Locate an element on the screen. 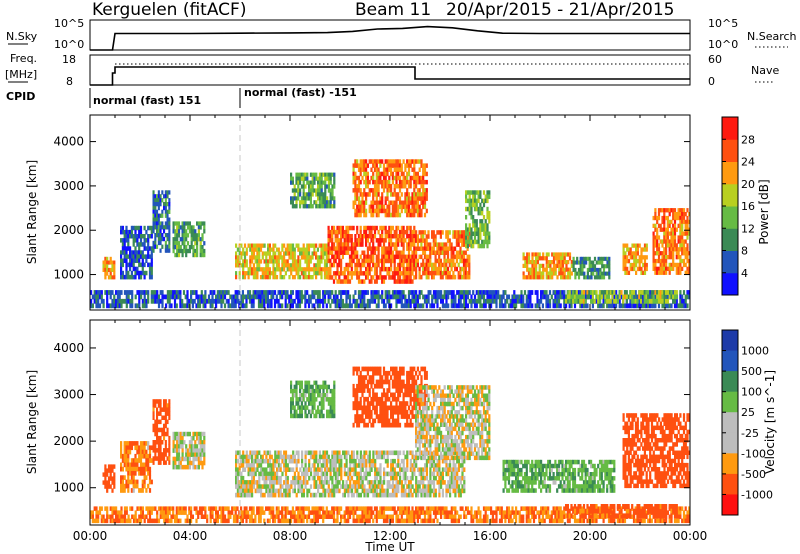 Image resolution: width=800 pixels, height=554 pixels. power-colorbar-label-6: 28 is located at coordinates (748, 139).